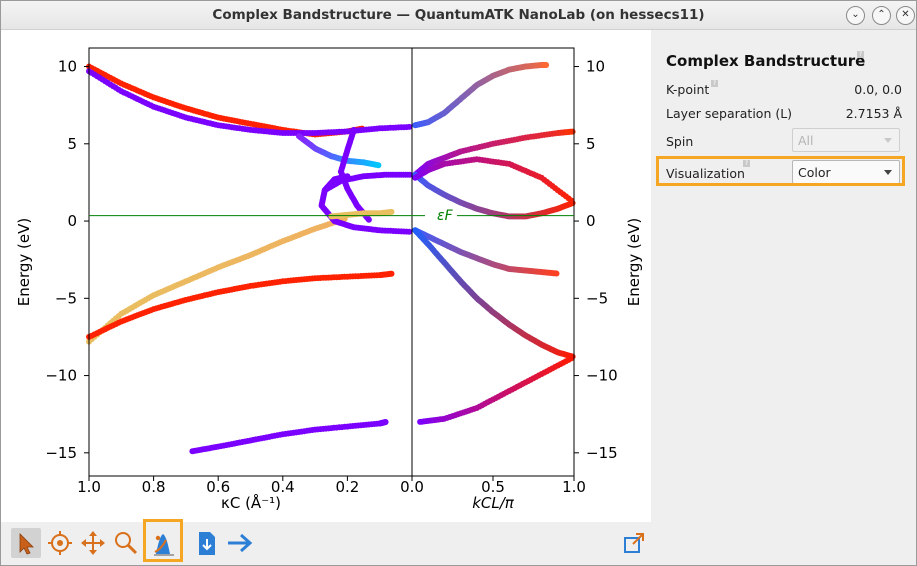 The height and width of the screenshot is (566, 917). I want to click on visualization-help-icon: ?, so click(746, 163).